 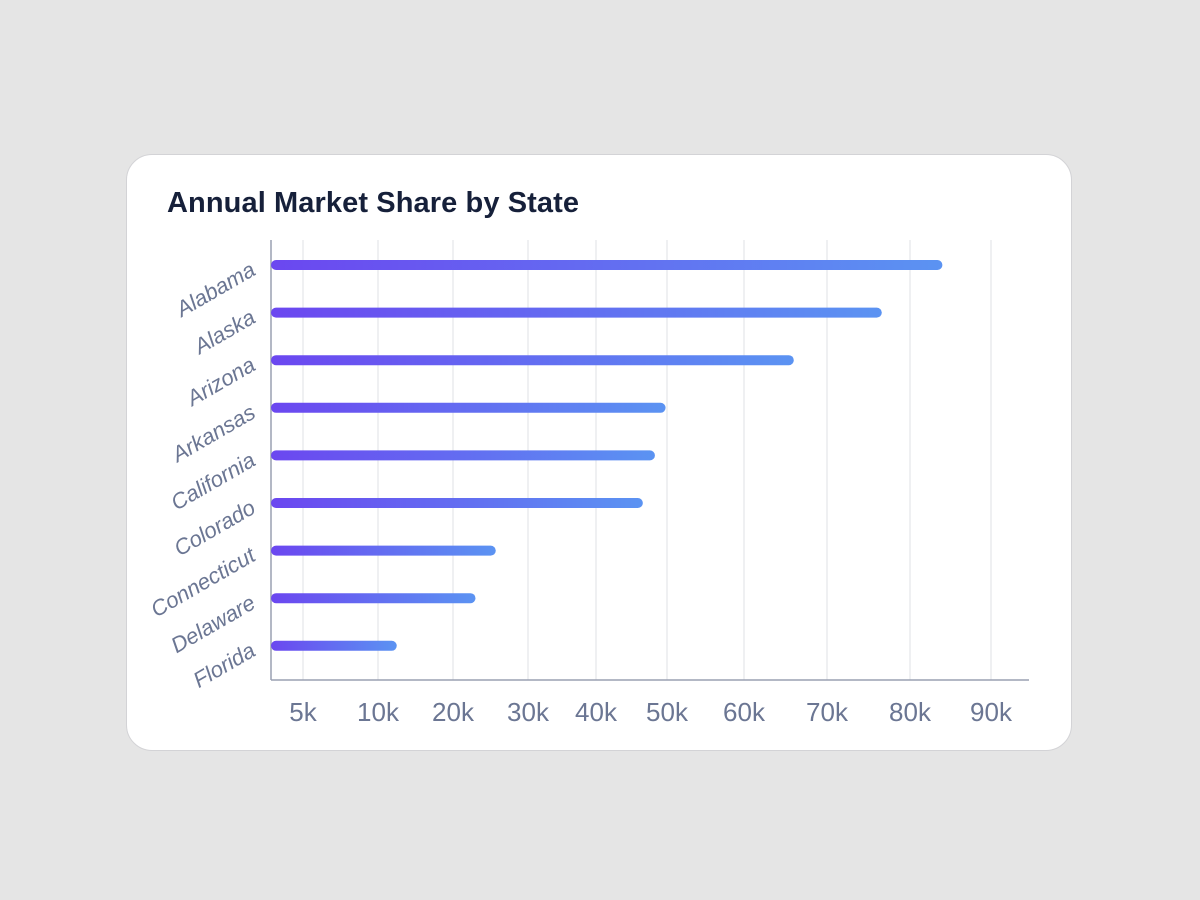 What do you see at coordinates (334, 645) in the screenshot?
I see `bar-florida` at bounding box center [334, 645].